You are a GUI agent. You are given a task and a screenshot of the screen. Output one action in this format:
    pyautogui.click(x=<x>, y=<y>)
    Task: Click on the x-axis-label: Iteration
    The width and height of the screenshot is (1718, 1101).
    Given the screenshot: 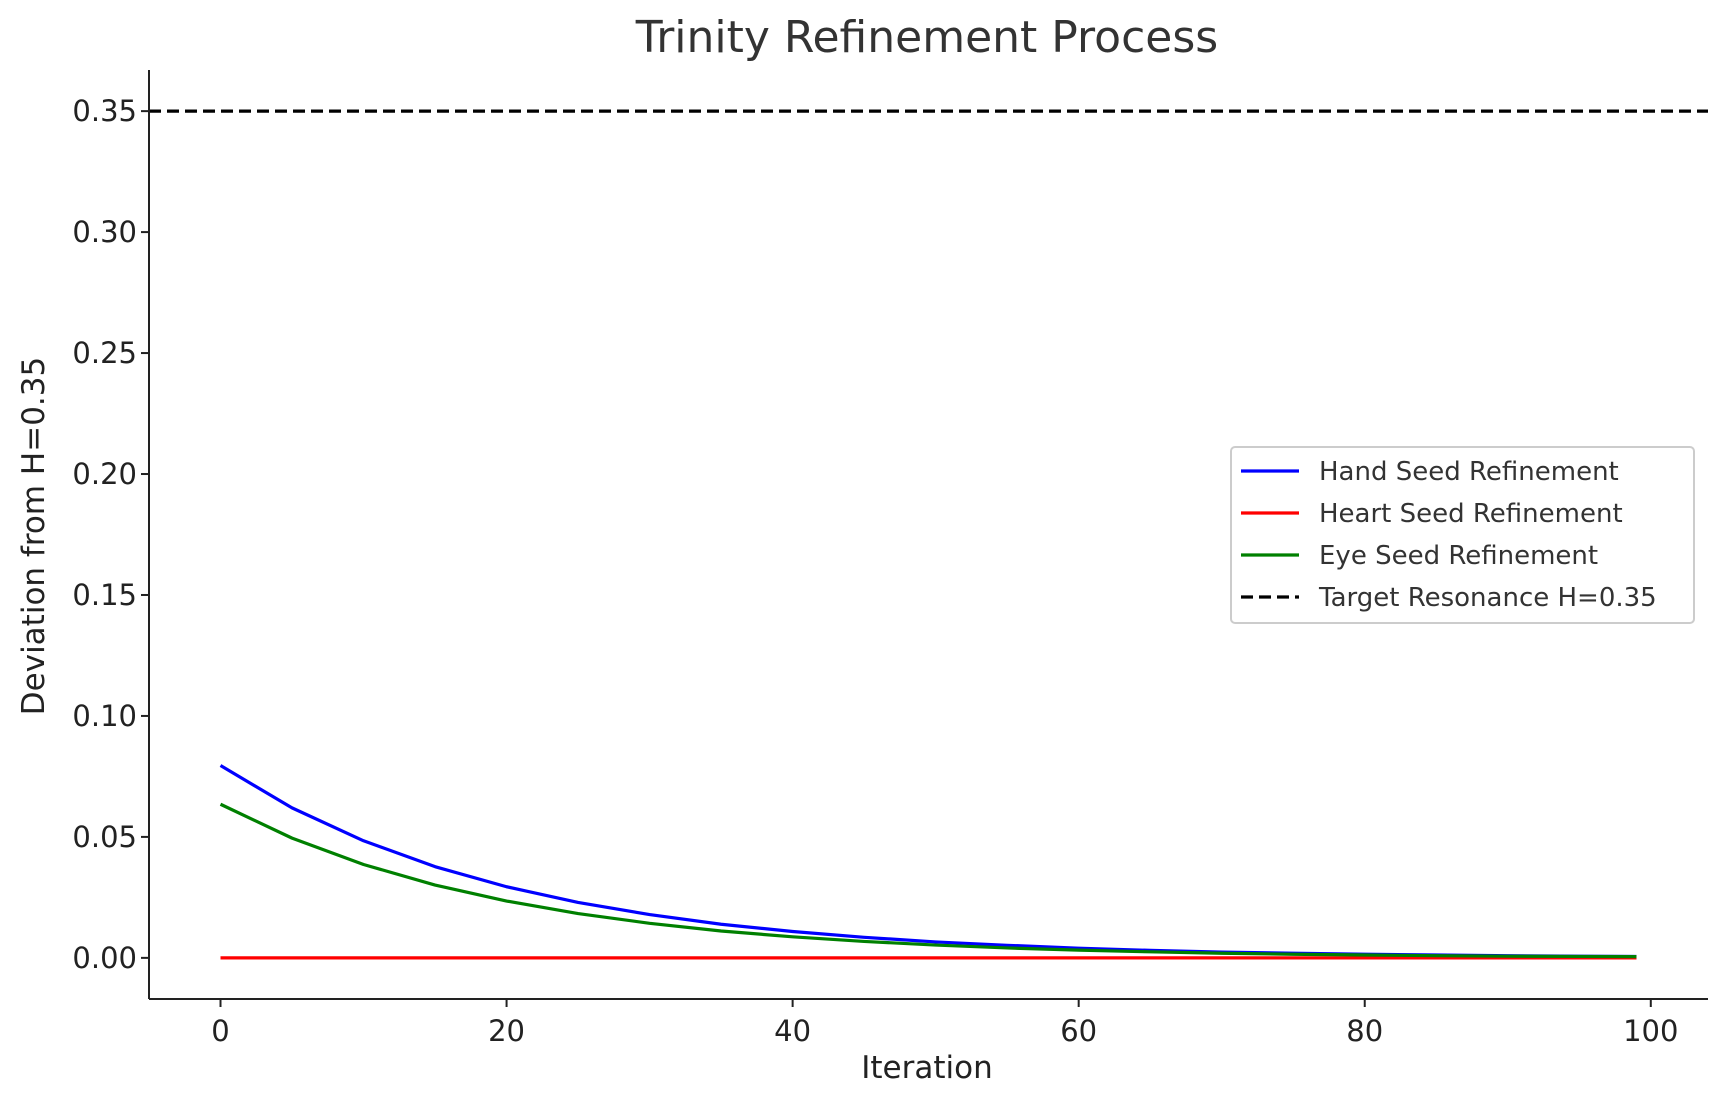 What is the action you would take?
    pyautogui.click(x=927, y=1068)
    